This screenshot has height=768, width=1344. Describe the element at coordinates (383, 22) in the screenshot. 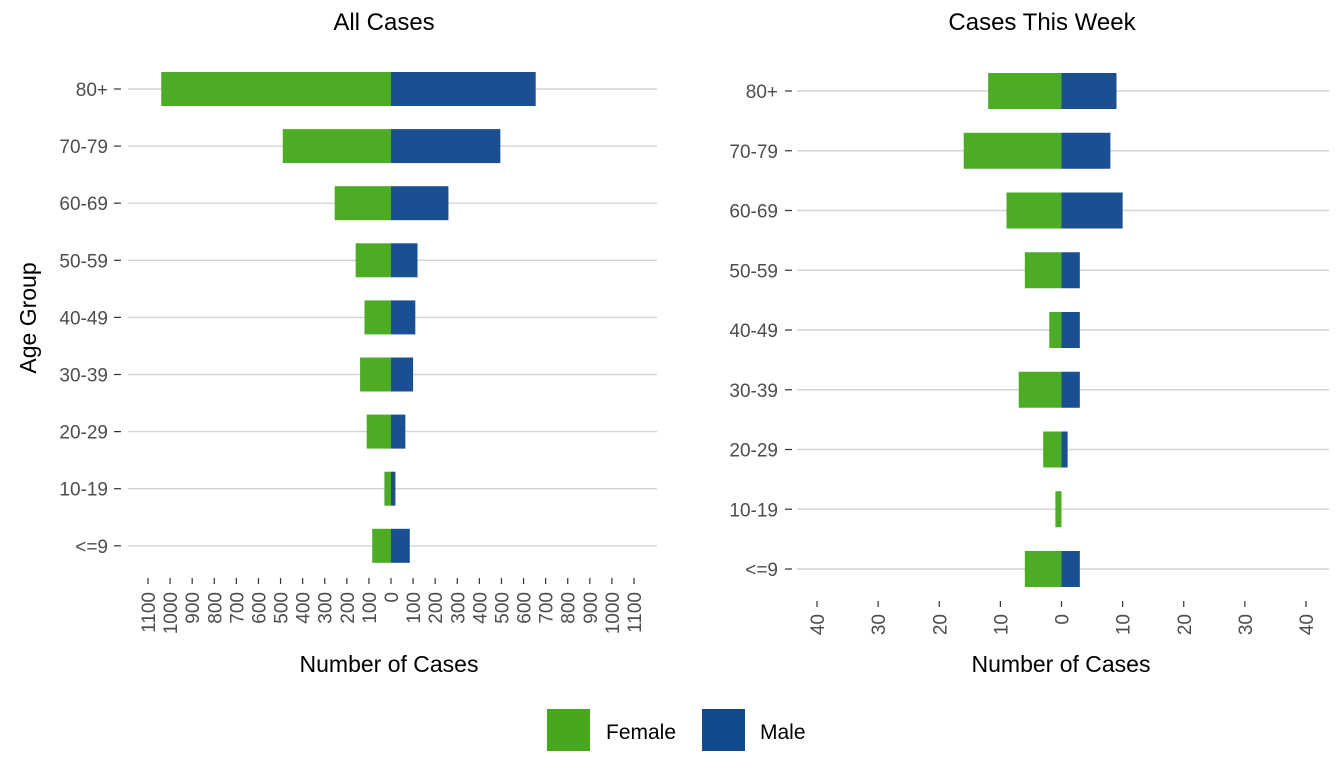

I see `chart-title: All Cases` at that location.